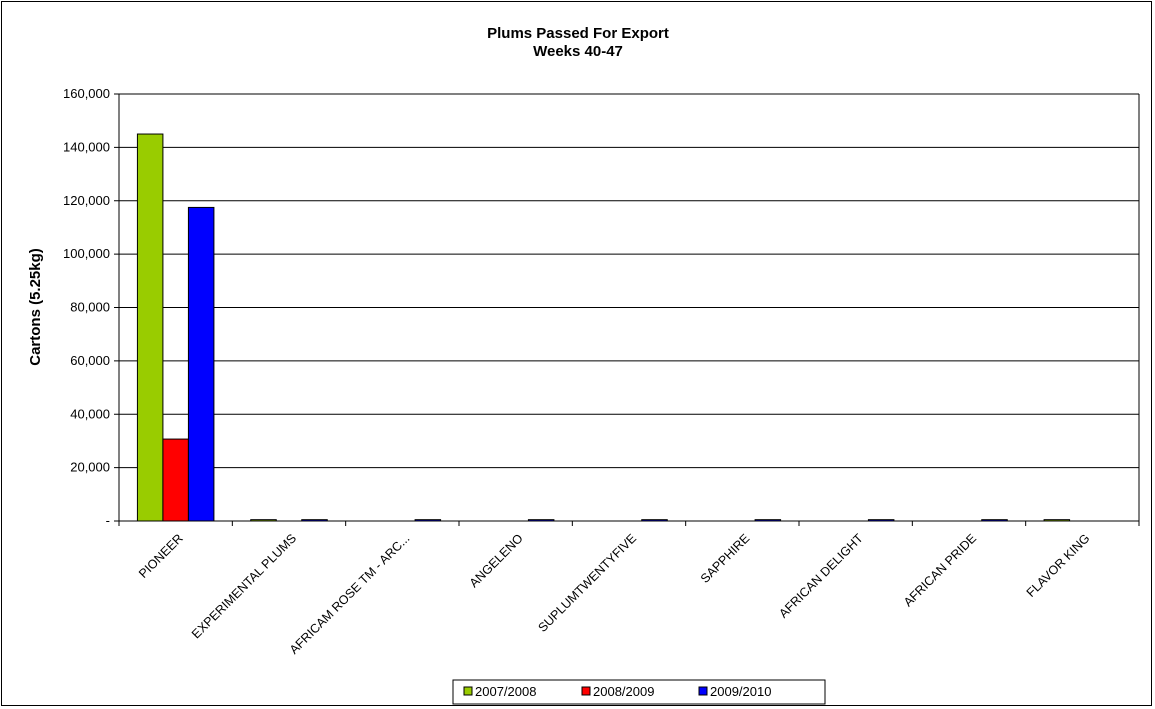  What do you see at coordinates (86, 93) in the screenshot?
I see `y-tick-label: 160,000` at bounding box center [86, 93].